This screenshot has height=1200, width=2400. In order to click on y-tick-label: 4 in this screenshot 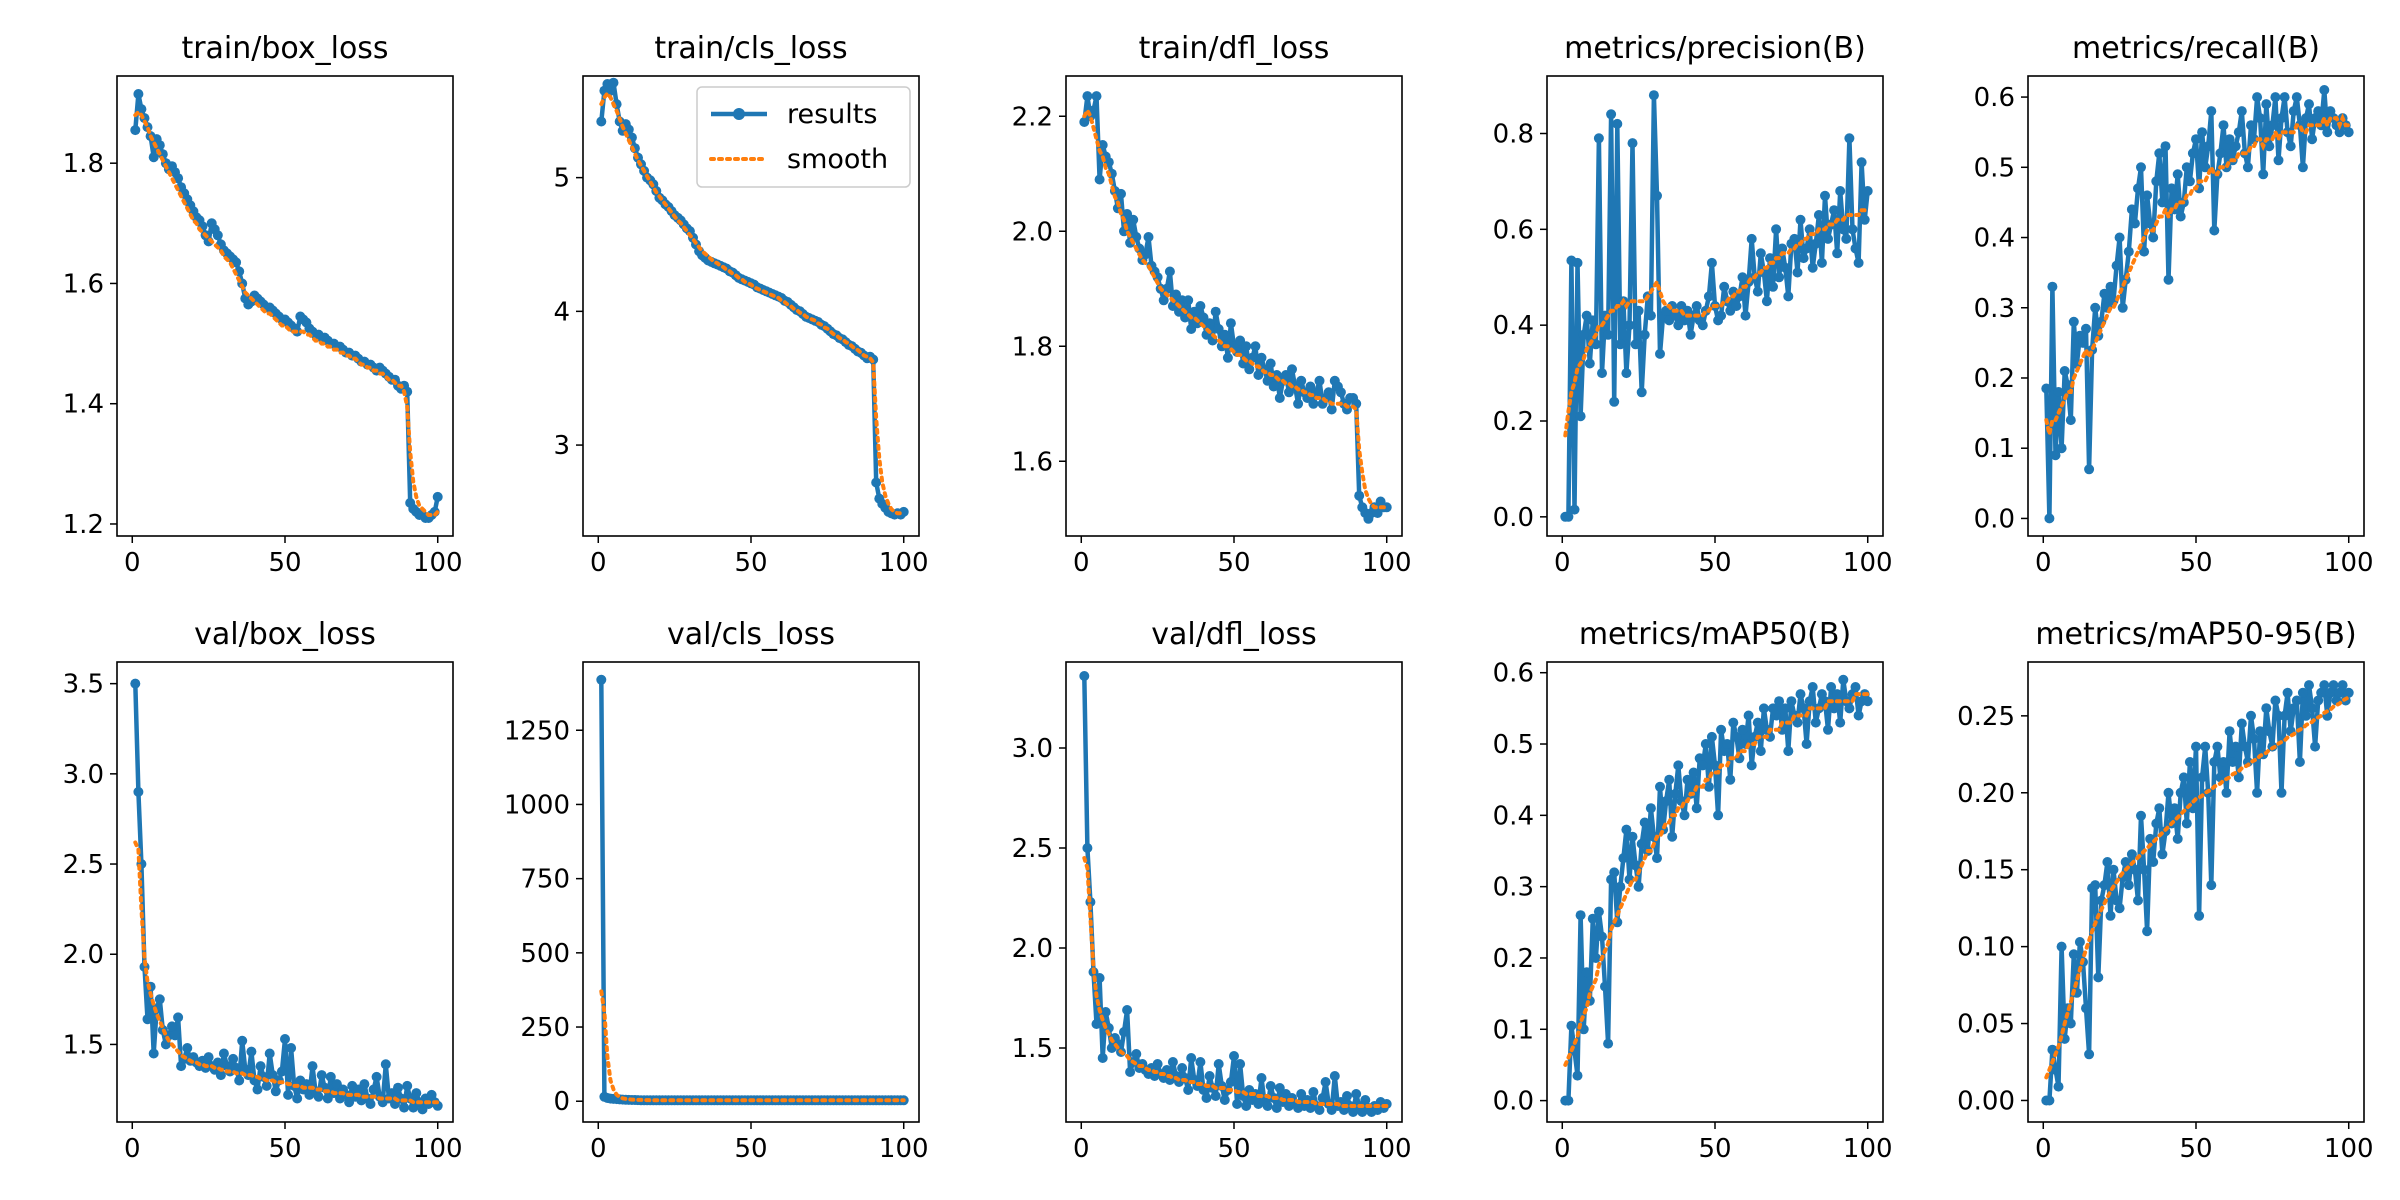, I will do `click(561, 312)`.